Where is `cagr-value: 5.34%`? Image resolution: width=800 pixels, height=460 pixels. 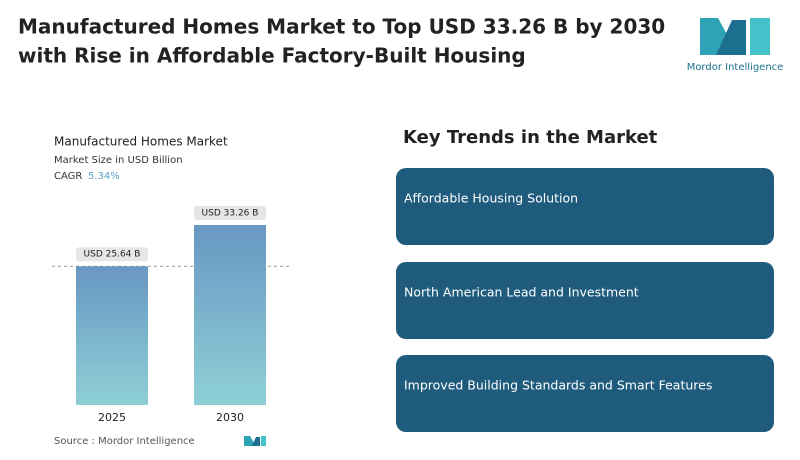 cagr-value: 5.34% is located at coordinates (104, 176).